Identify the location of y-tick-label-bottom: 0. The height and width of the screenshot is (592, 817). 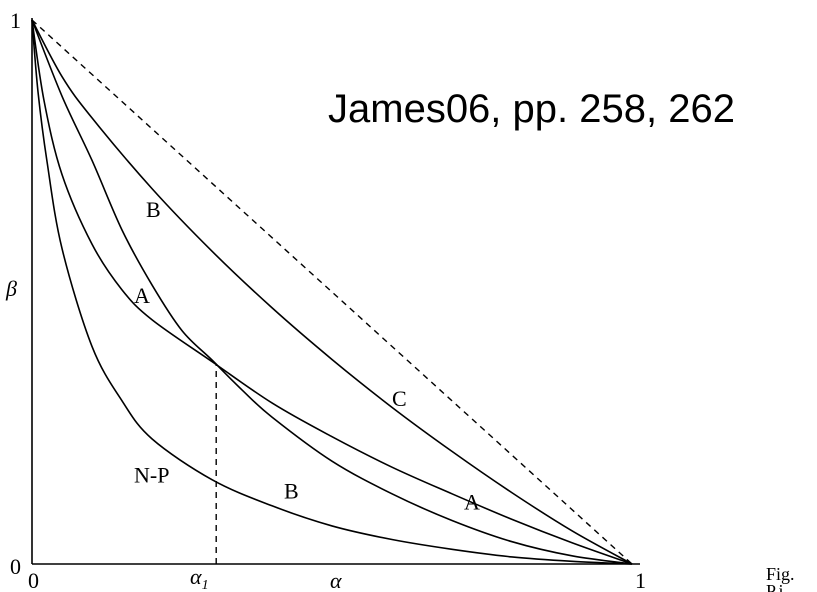
(15, 566).